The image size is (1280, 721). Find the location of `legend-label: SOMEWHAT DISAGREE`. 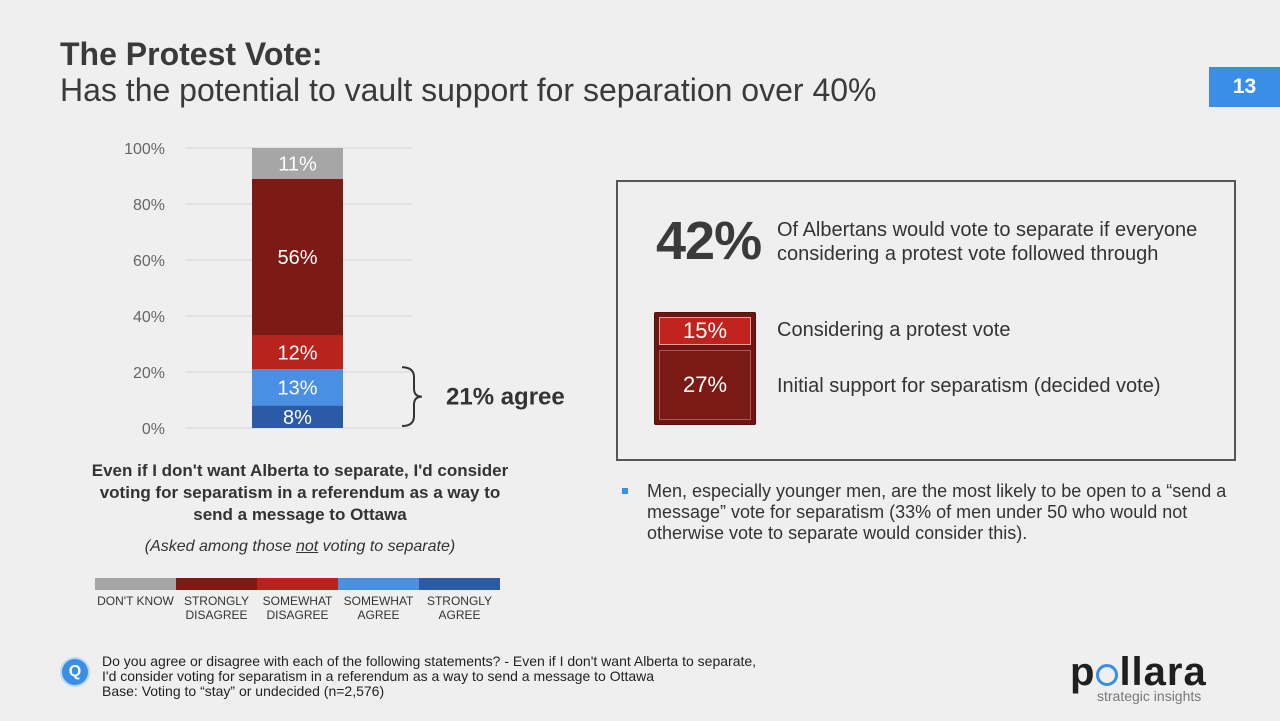

legend-label: SOMEWHAT DISAGREE is located at coordinates (297, 608).